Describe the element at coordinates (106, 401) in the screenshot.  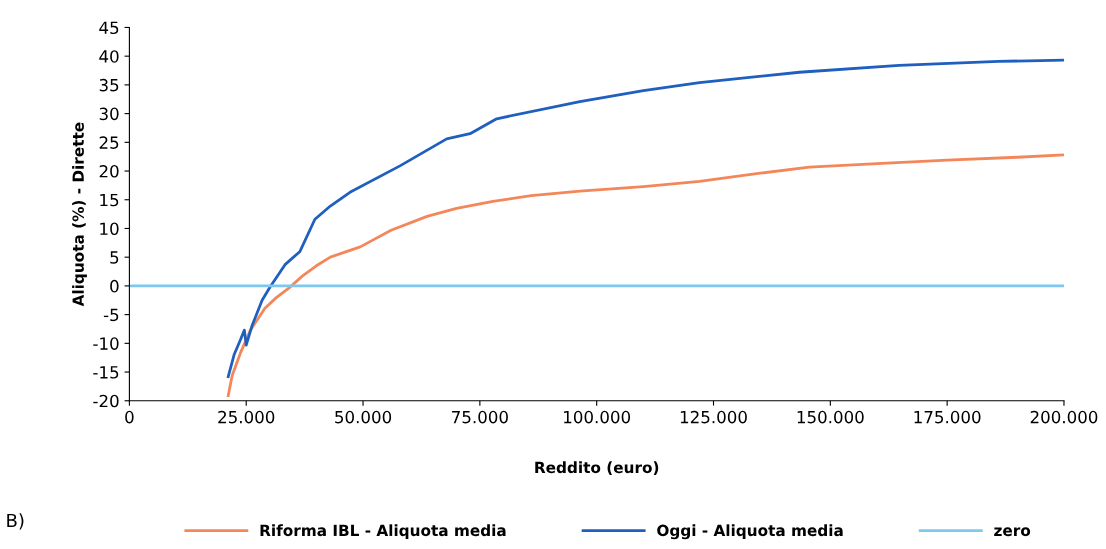
I see `y-tick-label: -20` at that location.